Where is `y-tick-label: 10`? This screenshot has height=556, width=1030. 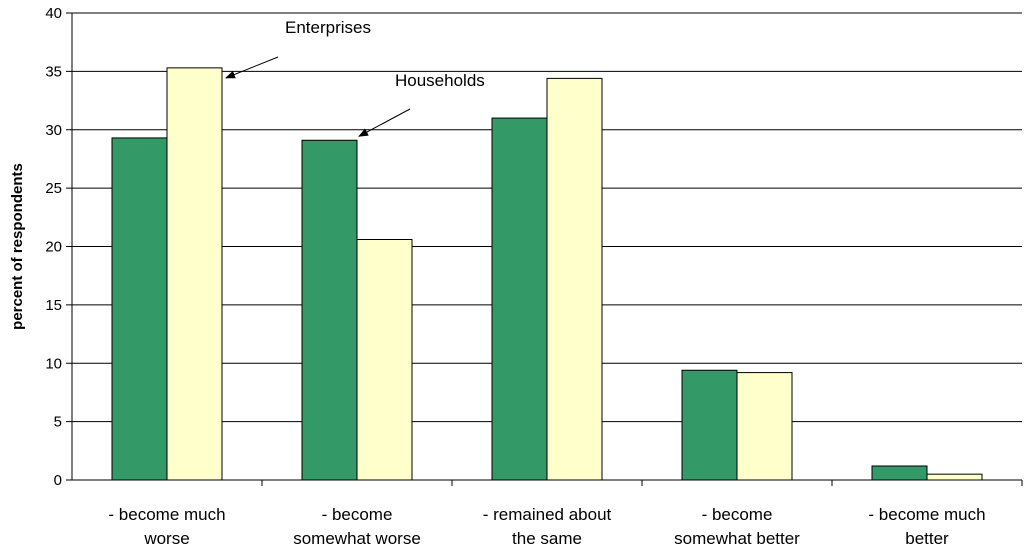 y-tick-label: 10 is located at coordinates (53, 363).